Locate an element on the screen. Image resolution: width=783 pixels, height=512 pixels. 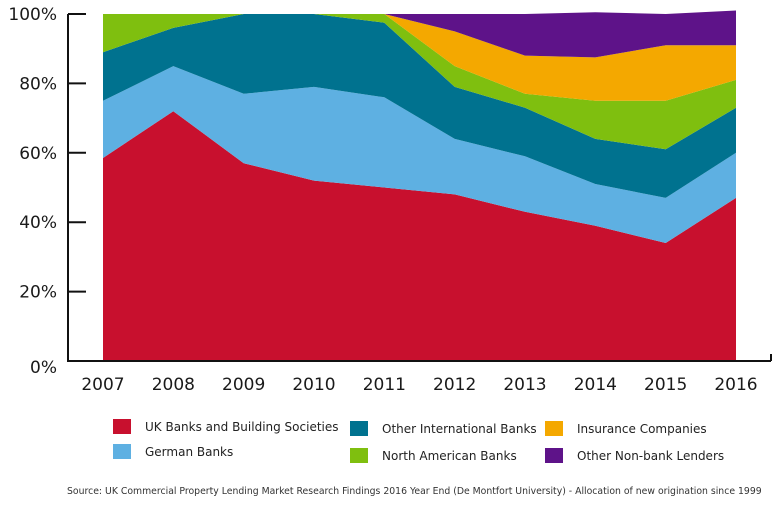
x-tick-label: 2013 is located at coordinates (524, 385).